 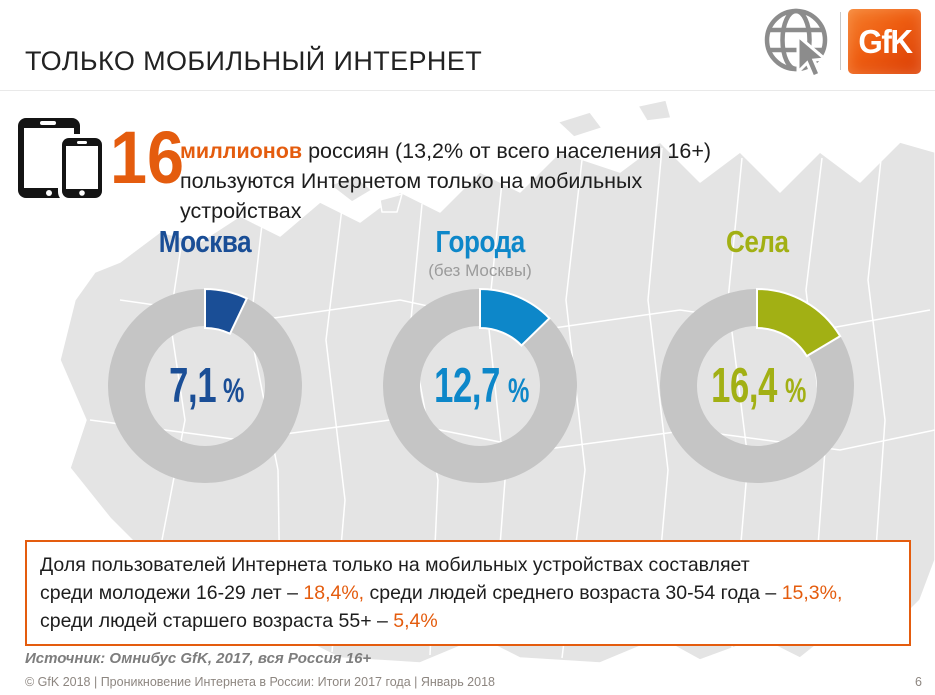 I want to click on header-divider, so click(x=840, y=41).